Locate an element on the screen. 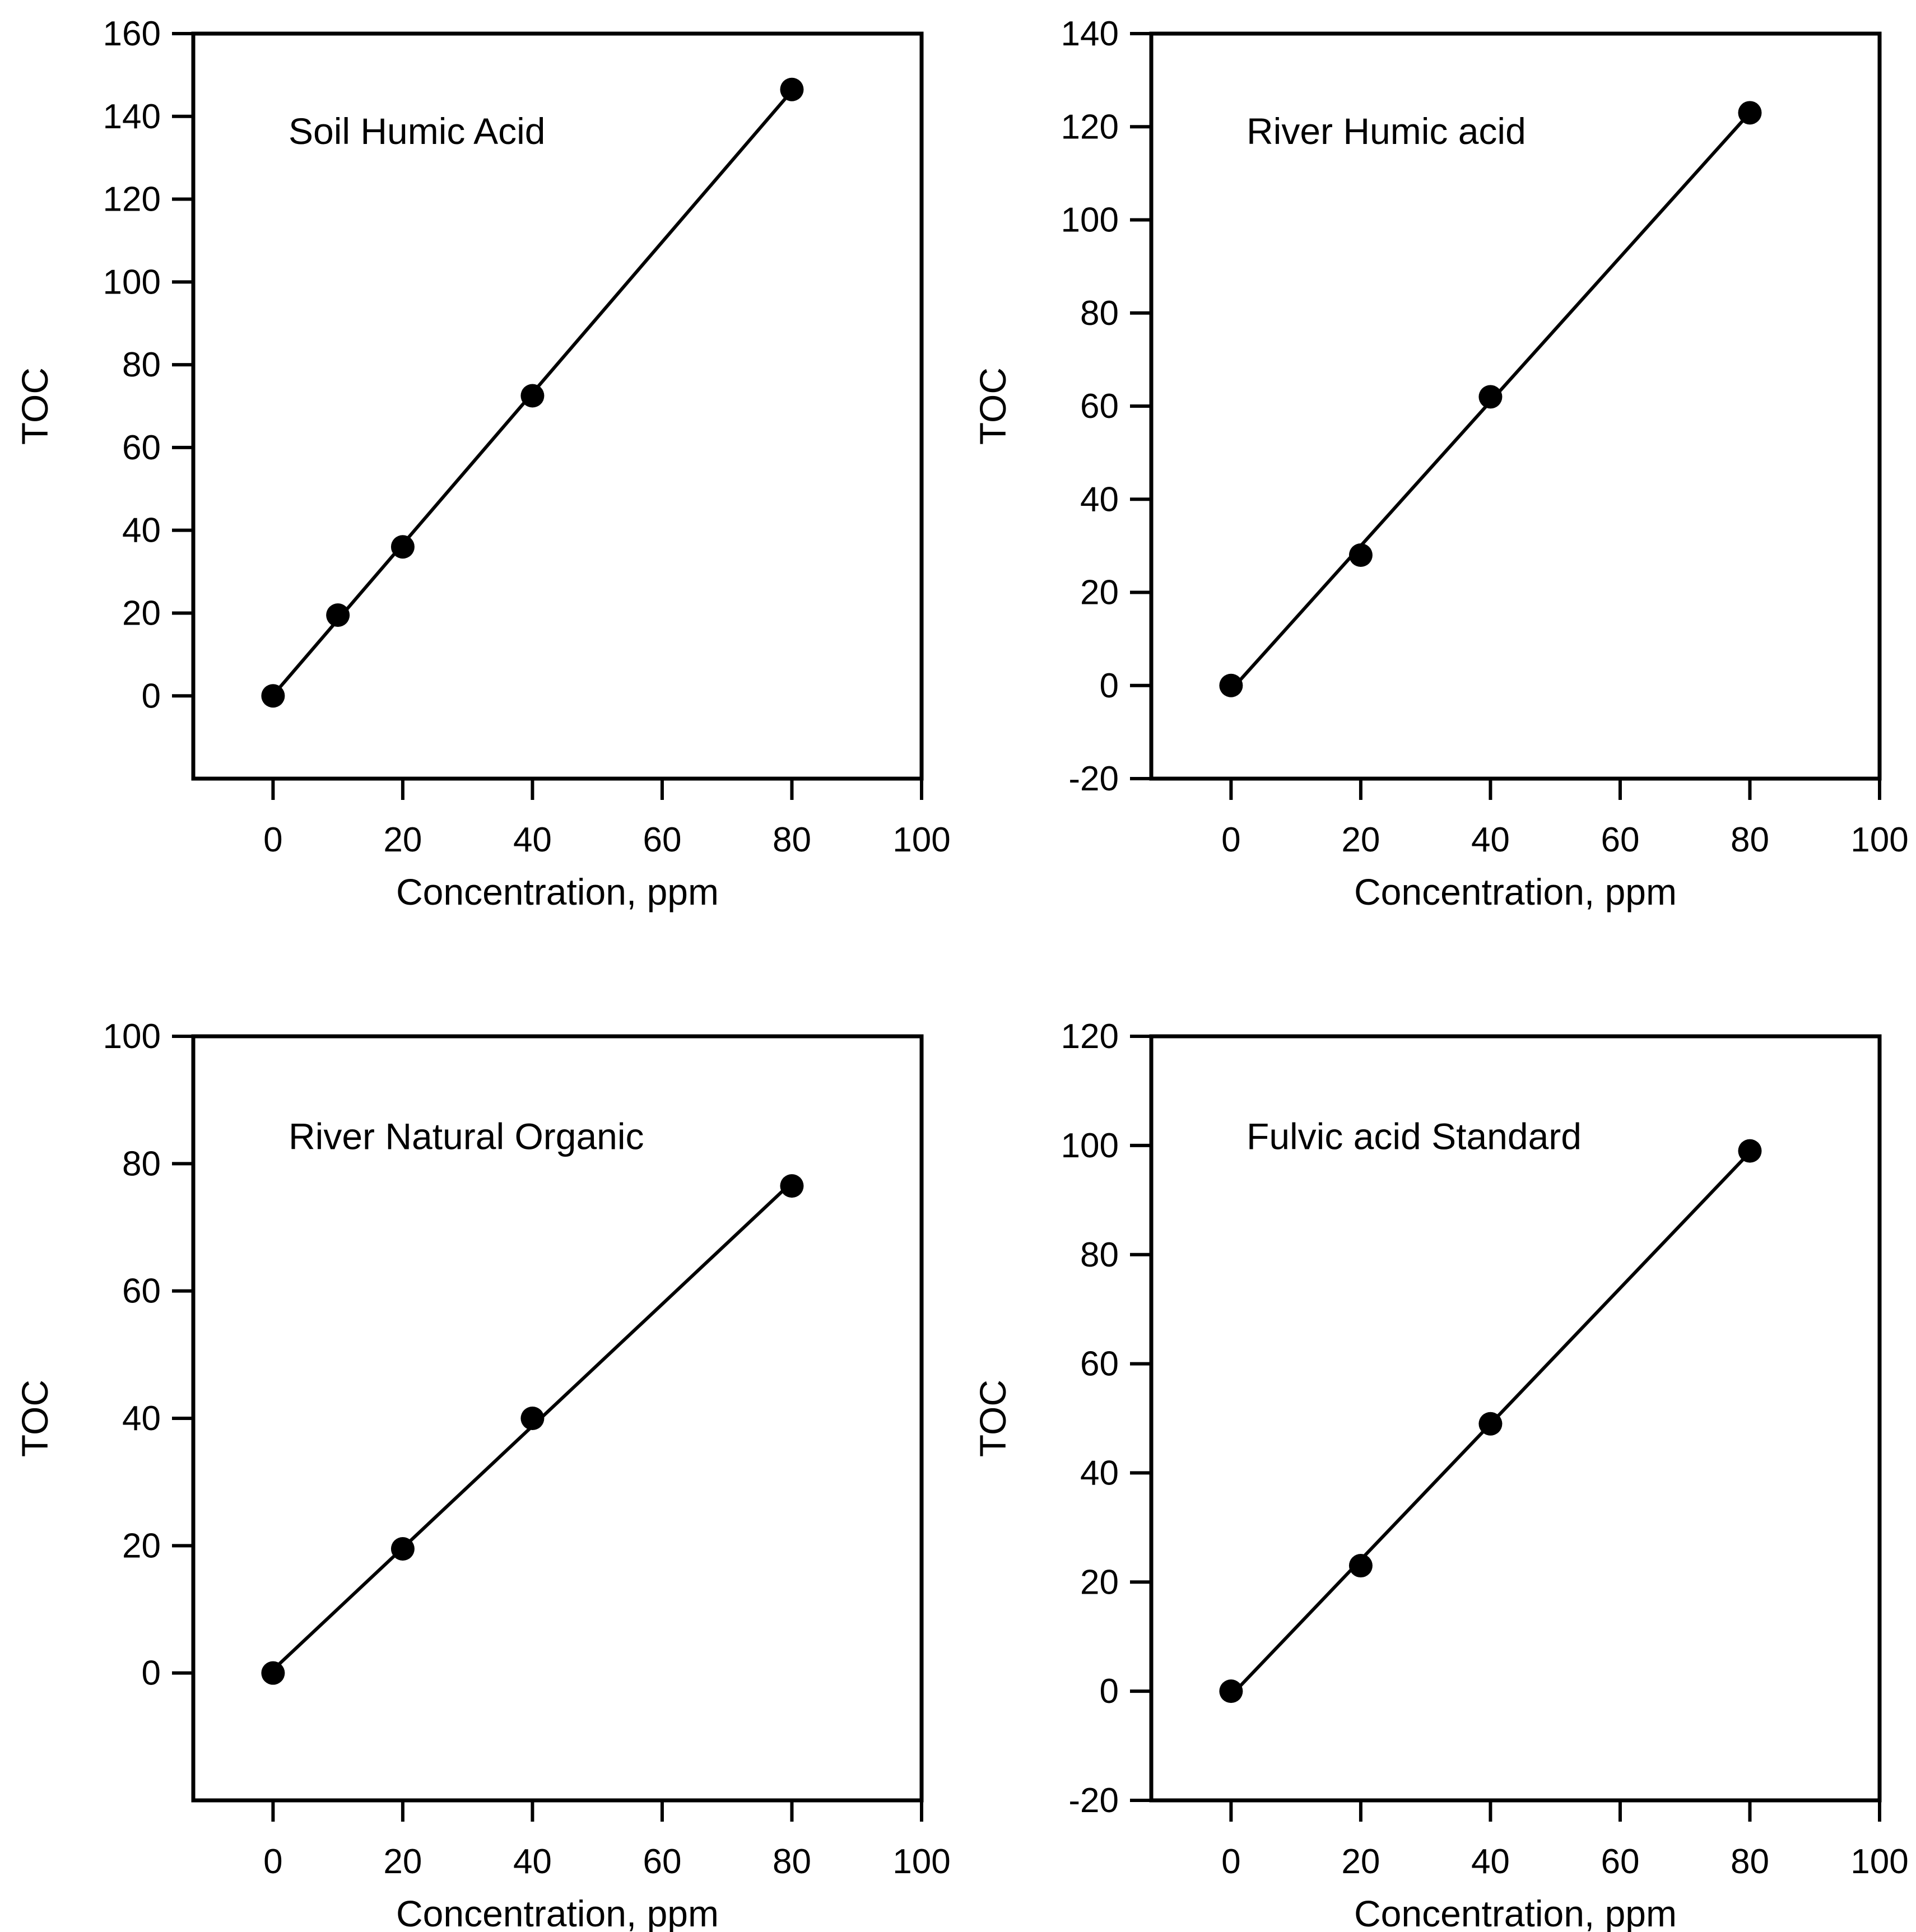 The image size is (1916, 1932). y-tick-label: 160 is located at coordinates (132, 34).